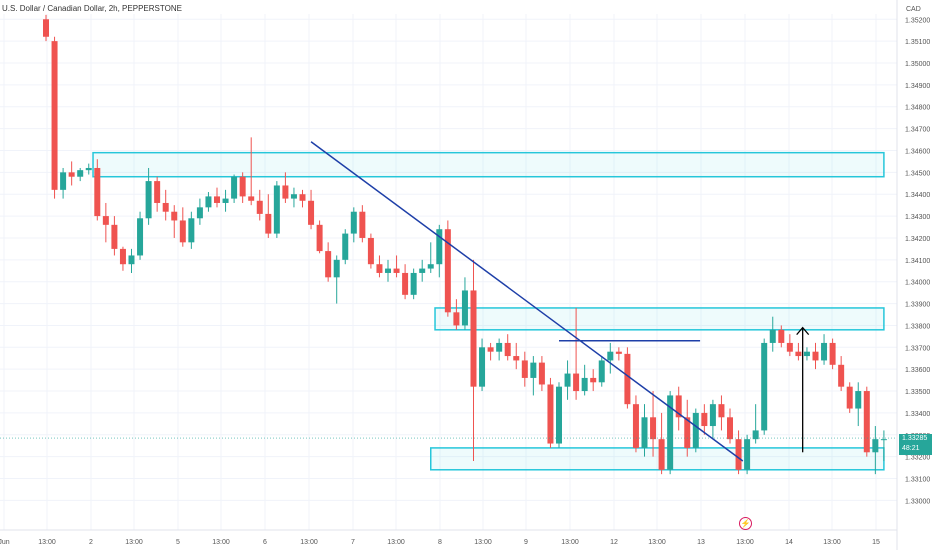 This screenshot has width=932, height=550. What do you see at coordinates (917, 392) in the screenshot?
I see `price-tick-label: 1.33500` at bounding box center [917, 392].